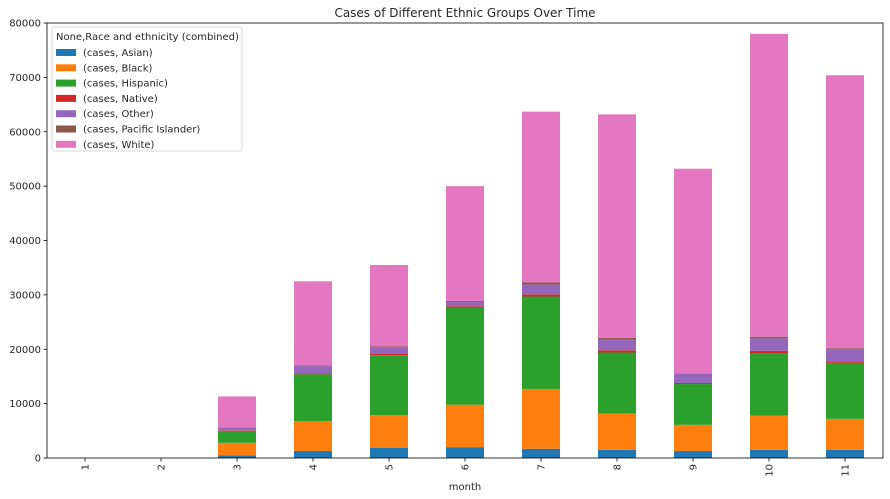 This screenshot has height=499, width=890. I want to click on y-tick-label: 60000, so click(25, 132).